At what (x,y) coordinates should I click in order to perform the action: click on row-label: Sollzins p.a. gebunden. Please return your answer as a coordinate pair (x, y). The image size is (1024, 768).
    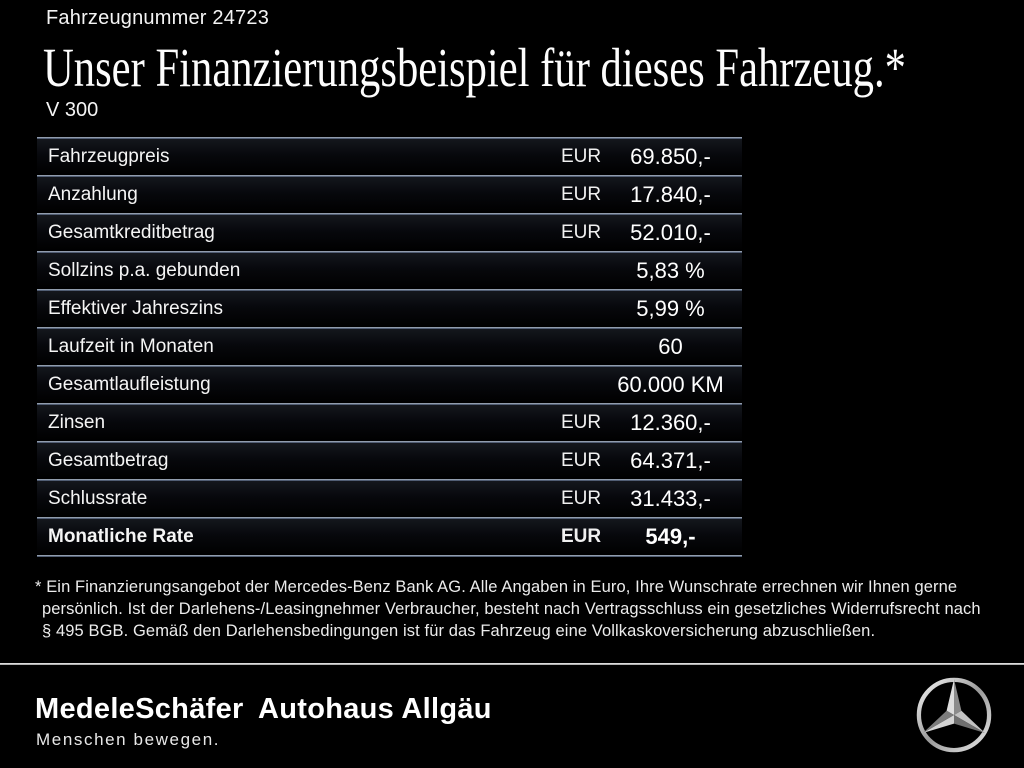
    Looking at the image, I should click on (144, 270).